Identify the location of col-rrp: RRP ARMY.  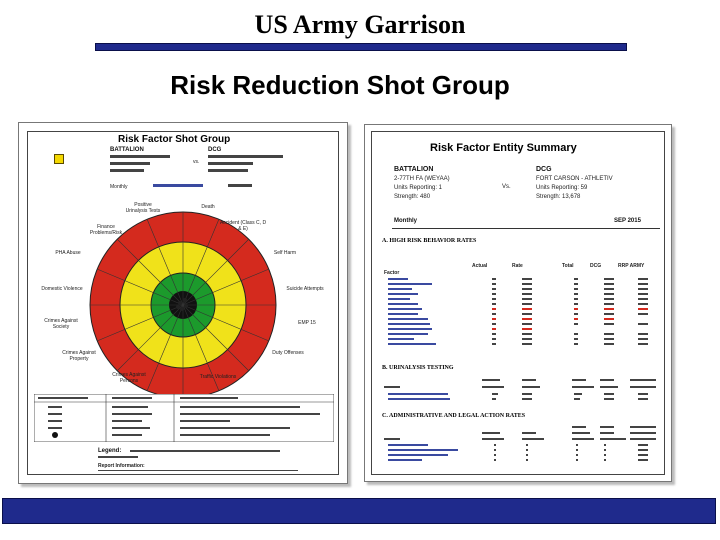
(631, 266).